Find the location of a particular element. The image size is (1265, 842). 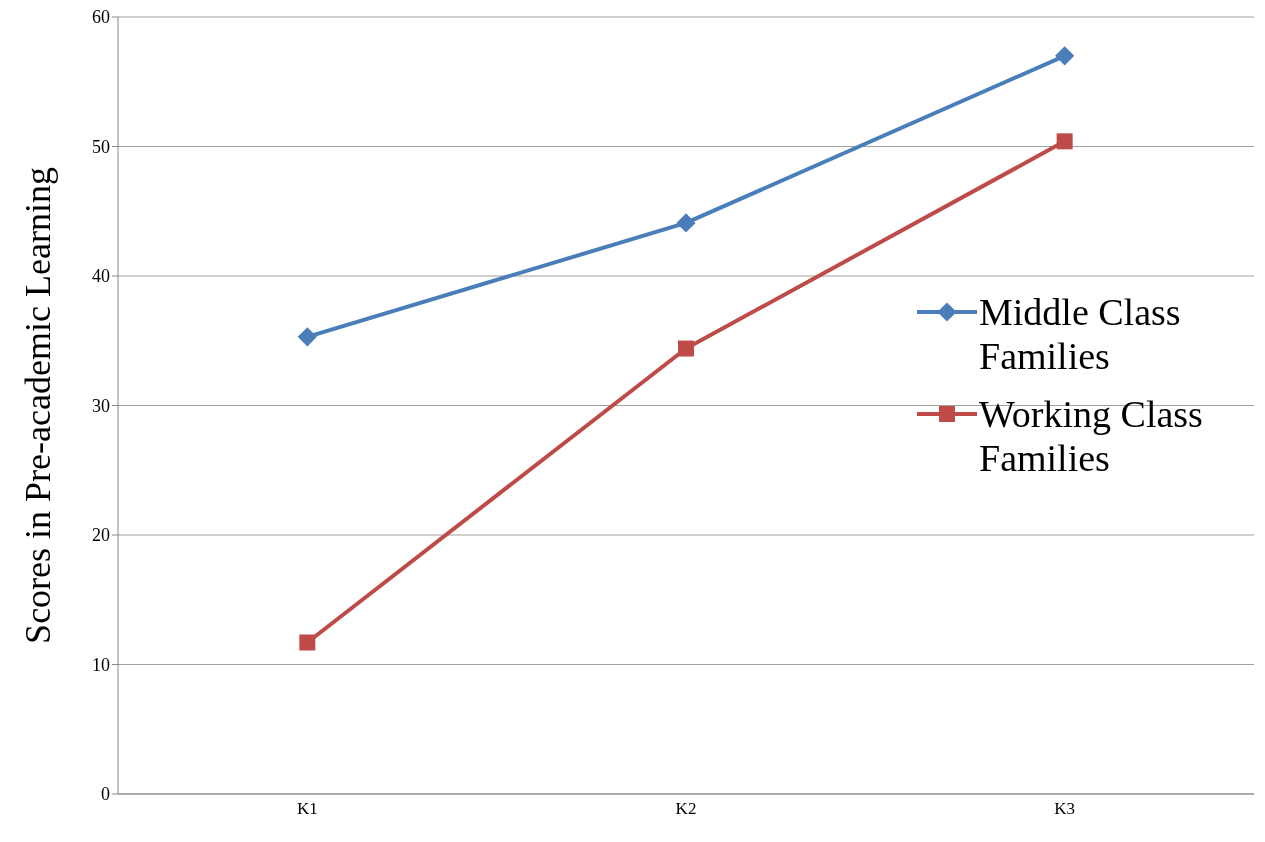

y-tick-label: 10 is located at coordinates (101, 664).